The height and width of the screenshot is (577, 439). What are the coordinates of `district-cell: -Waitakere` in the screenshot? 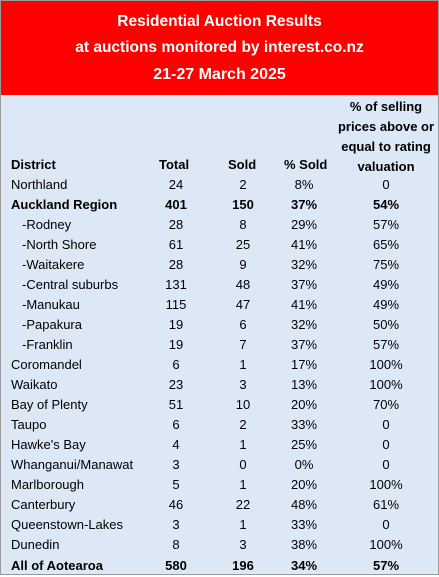 It's located at (53, 264).